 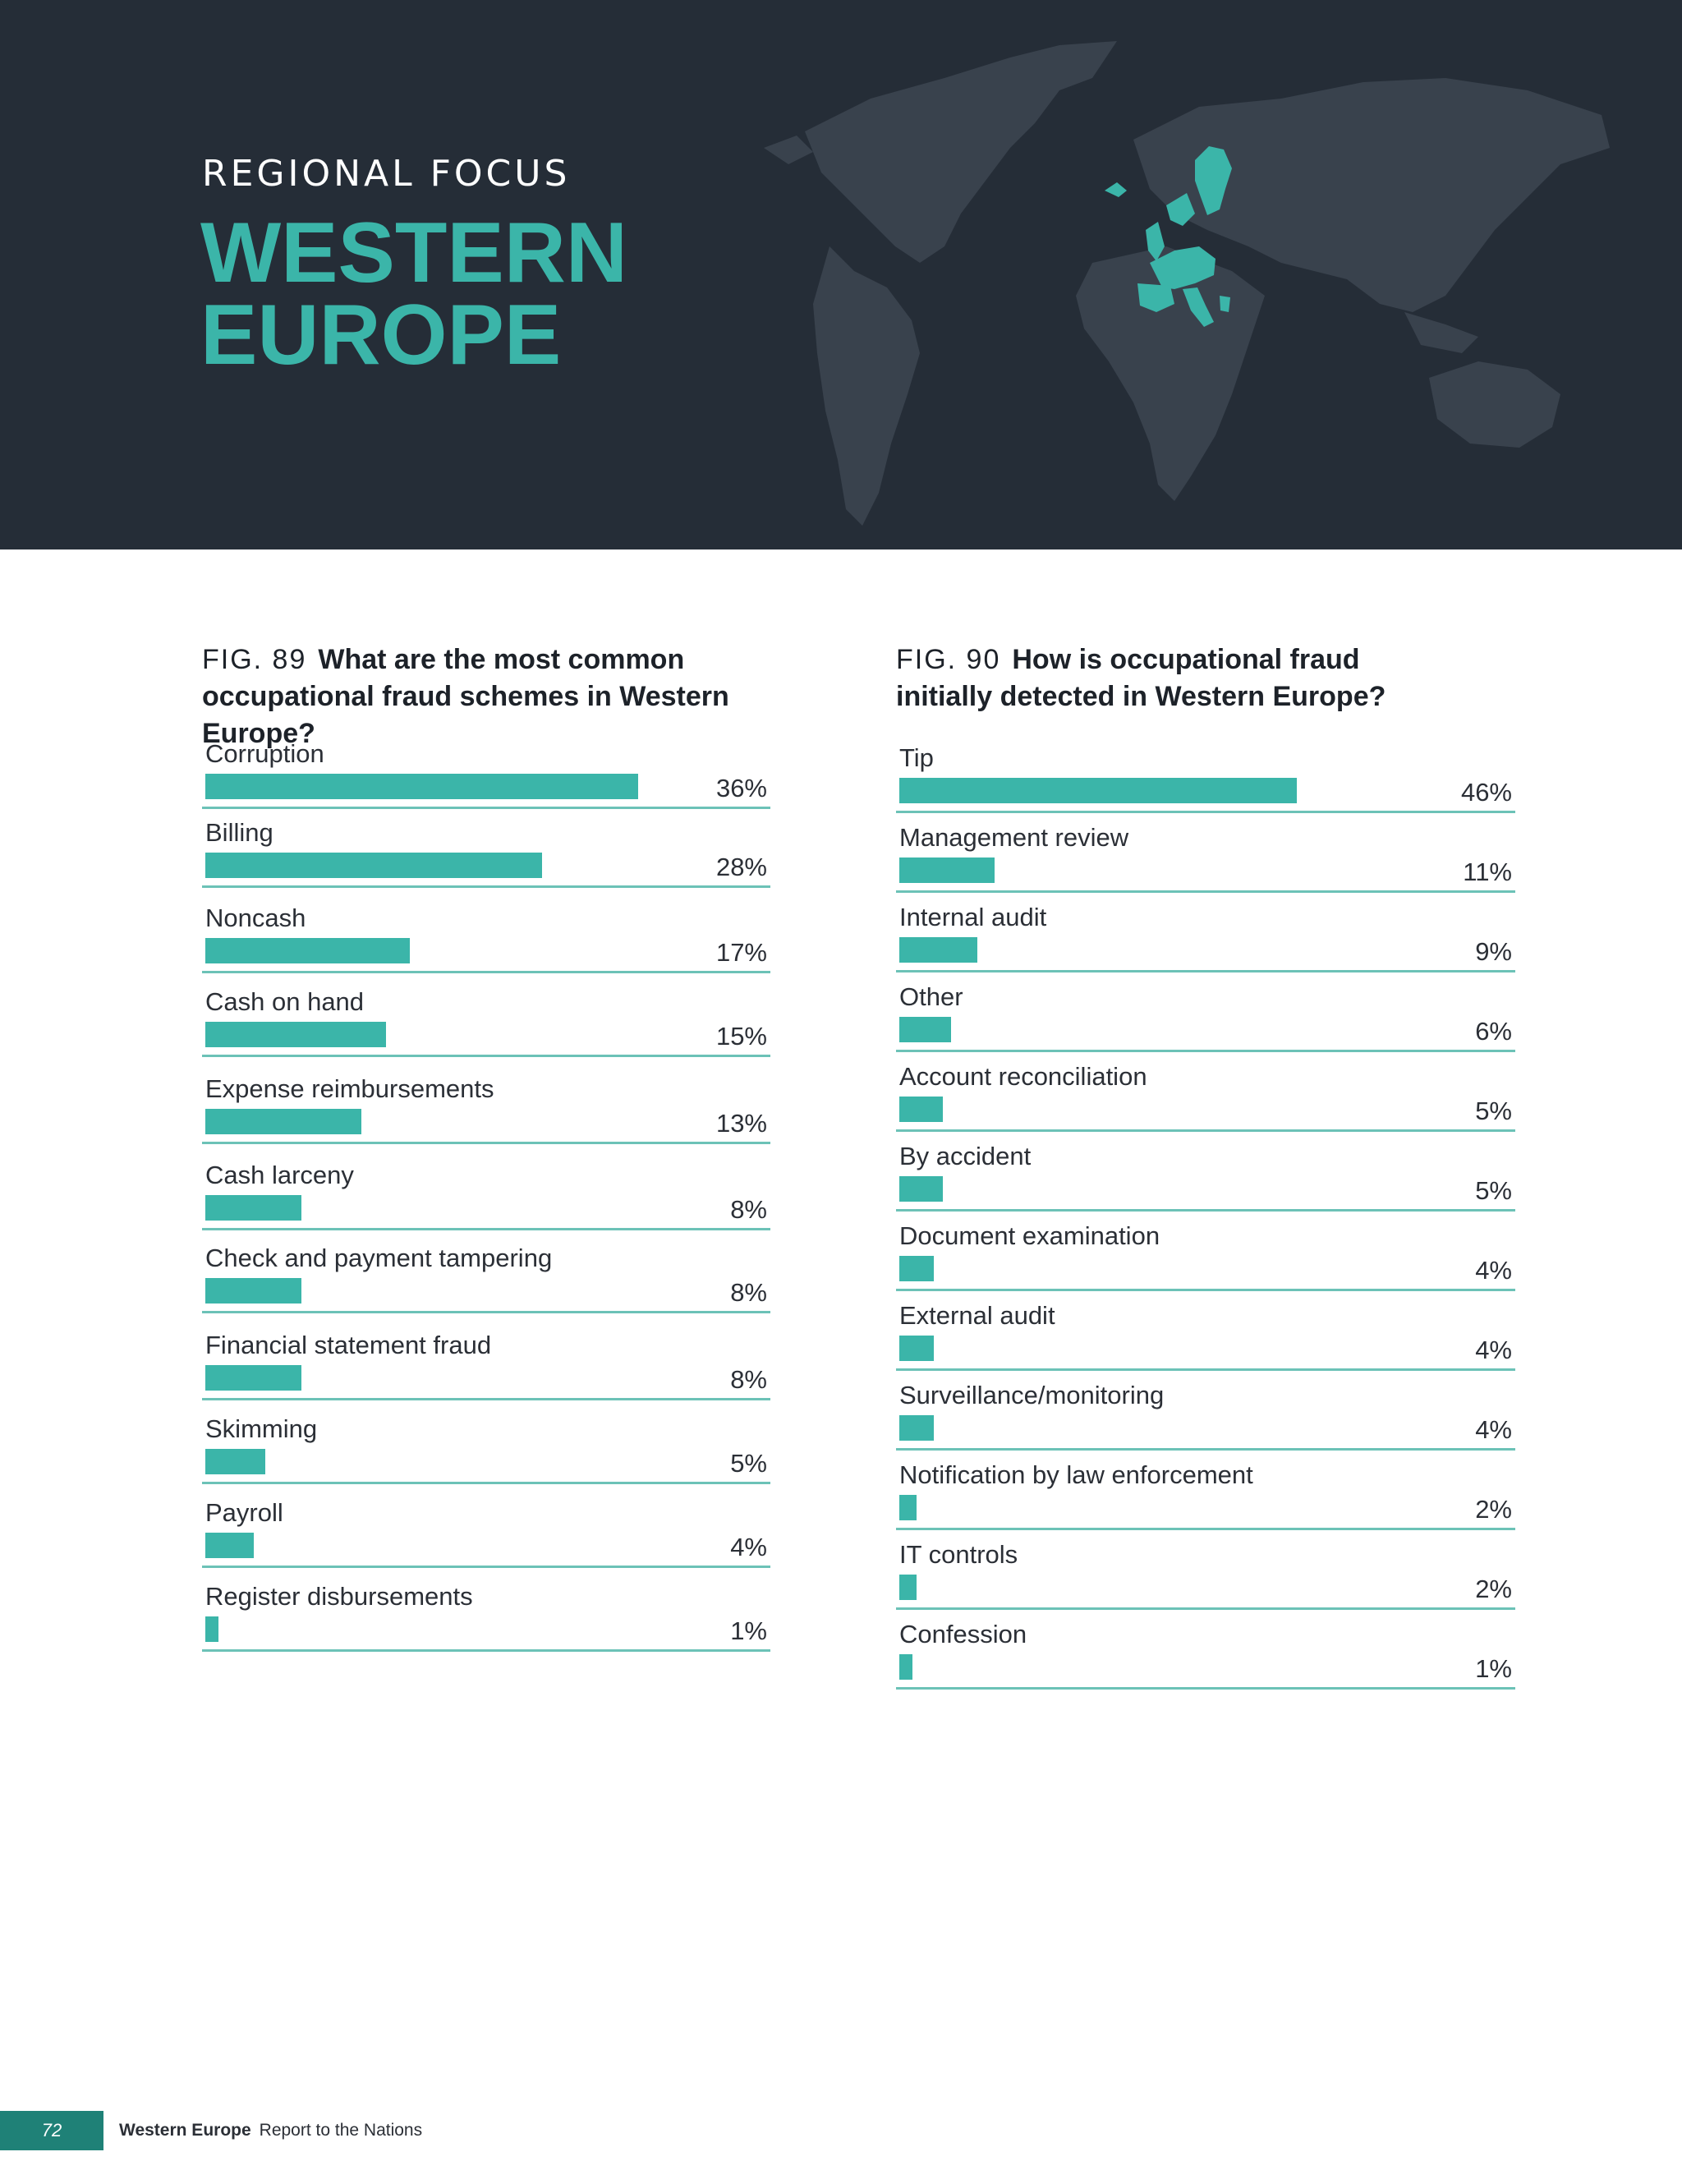 I want to click on world-map, so click(x=1187, y=283).